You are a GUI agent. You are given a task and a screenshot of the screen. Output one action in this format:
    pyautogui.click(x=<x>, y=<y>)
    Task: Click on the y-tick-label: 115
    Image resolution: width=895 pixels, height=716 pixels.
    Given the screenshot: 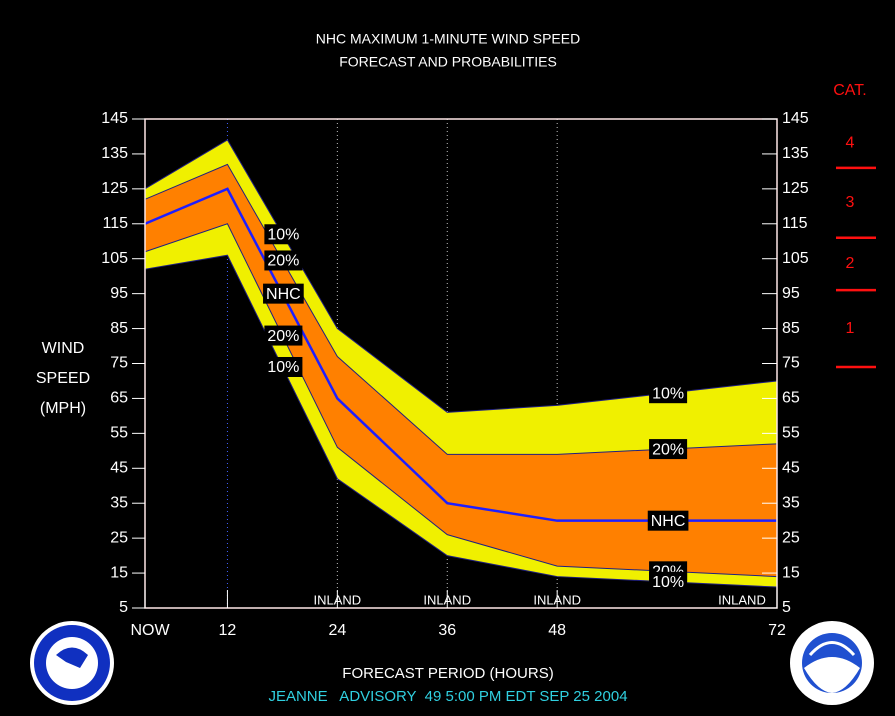 What is the action you would take?
    pyautogui.click(x=115, y=223)
    